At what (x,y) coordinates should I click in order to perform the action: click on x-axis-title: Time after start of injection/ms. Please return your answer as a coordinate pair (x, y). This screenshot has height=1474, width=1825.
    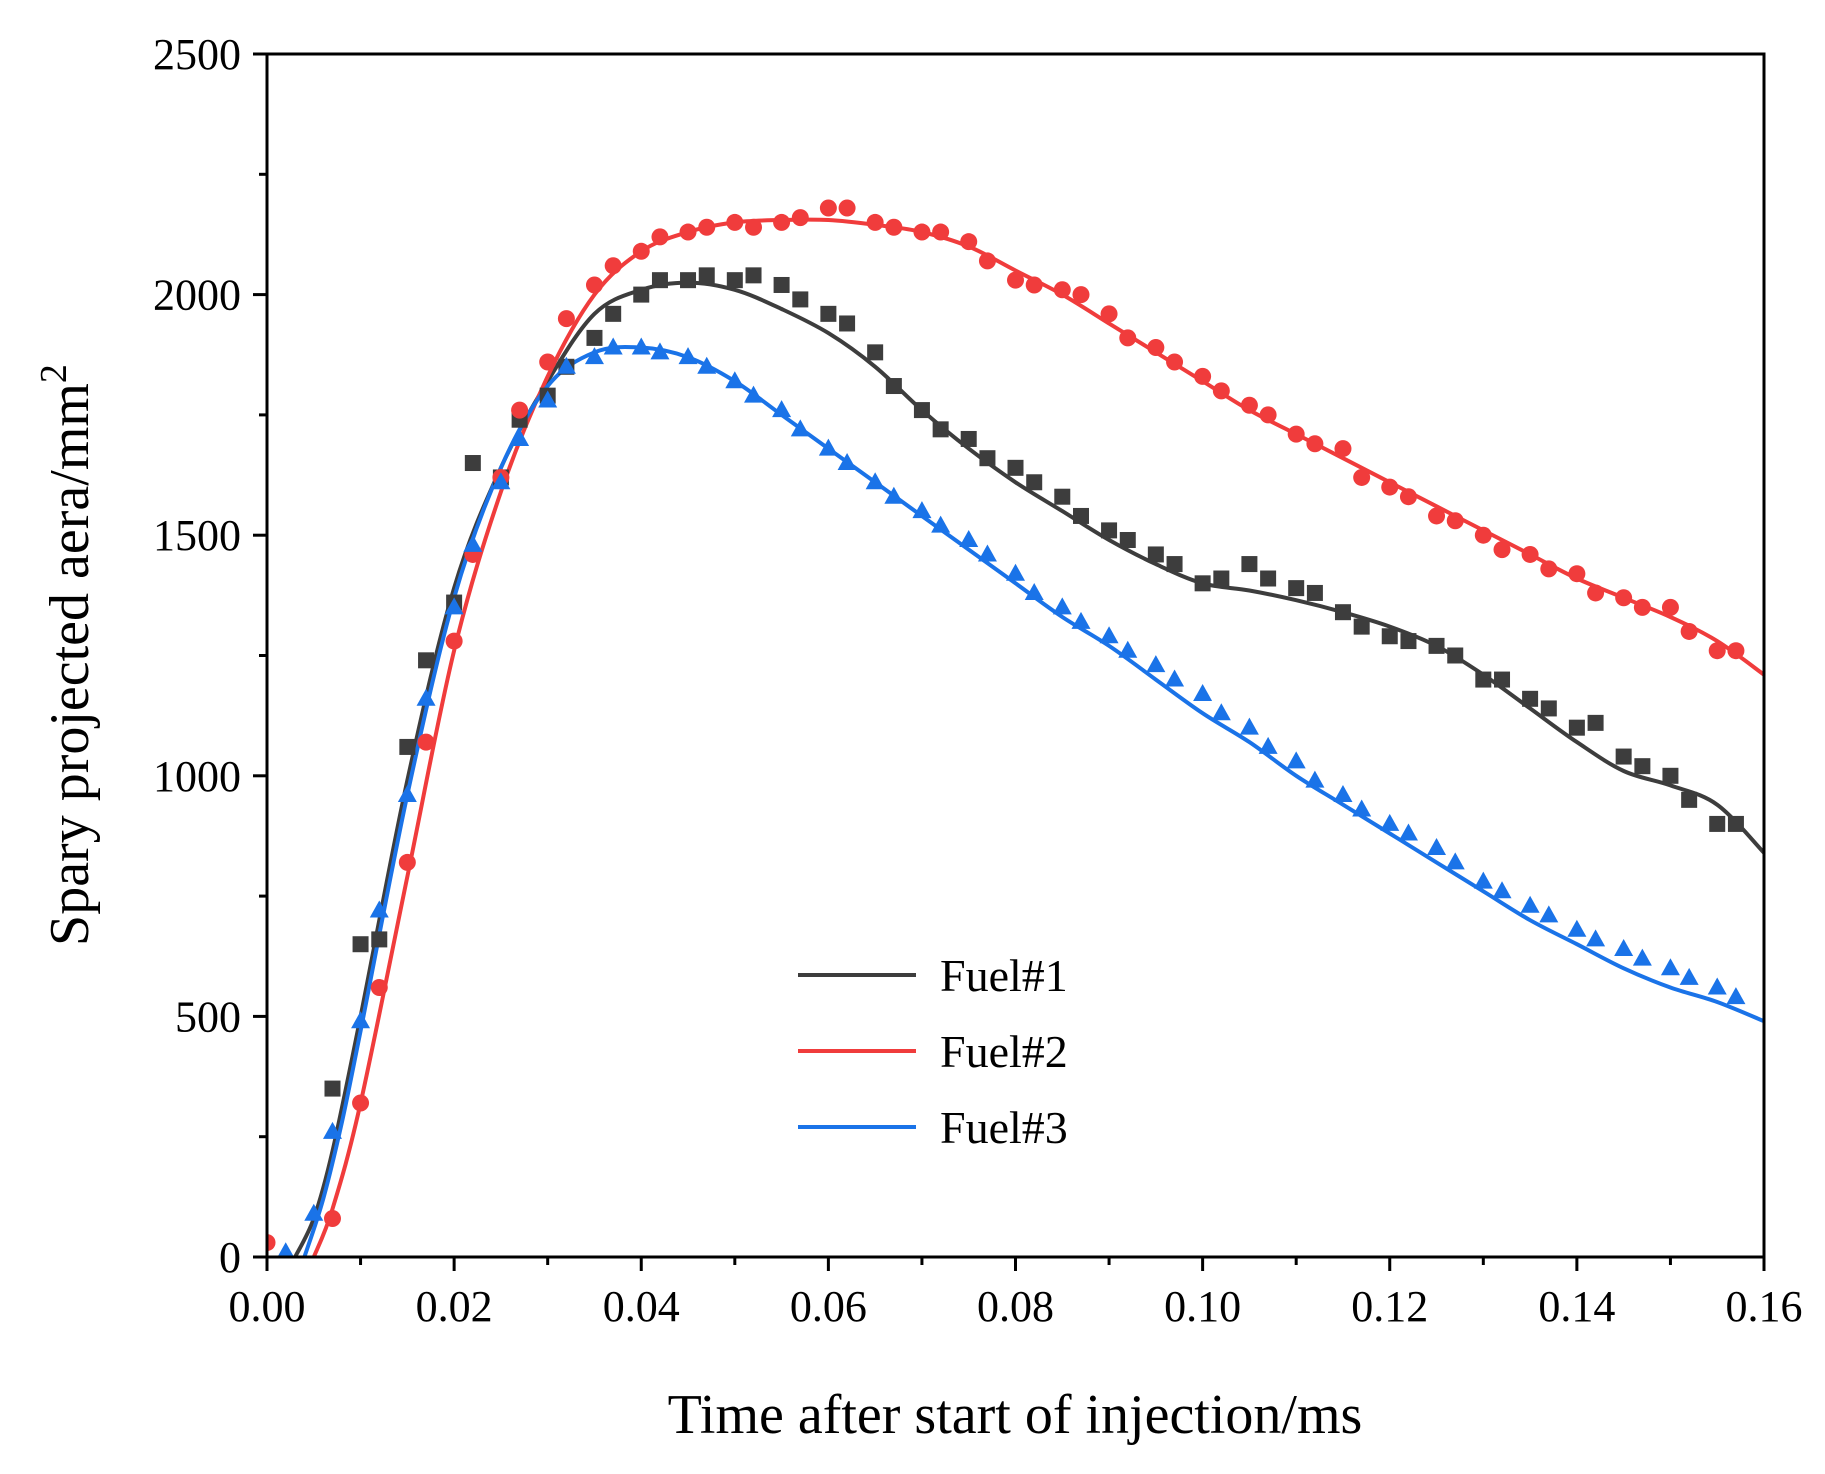
    Looking at the image, I should click on (1015, 1415).